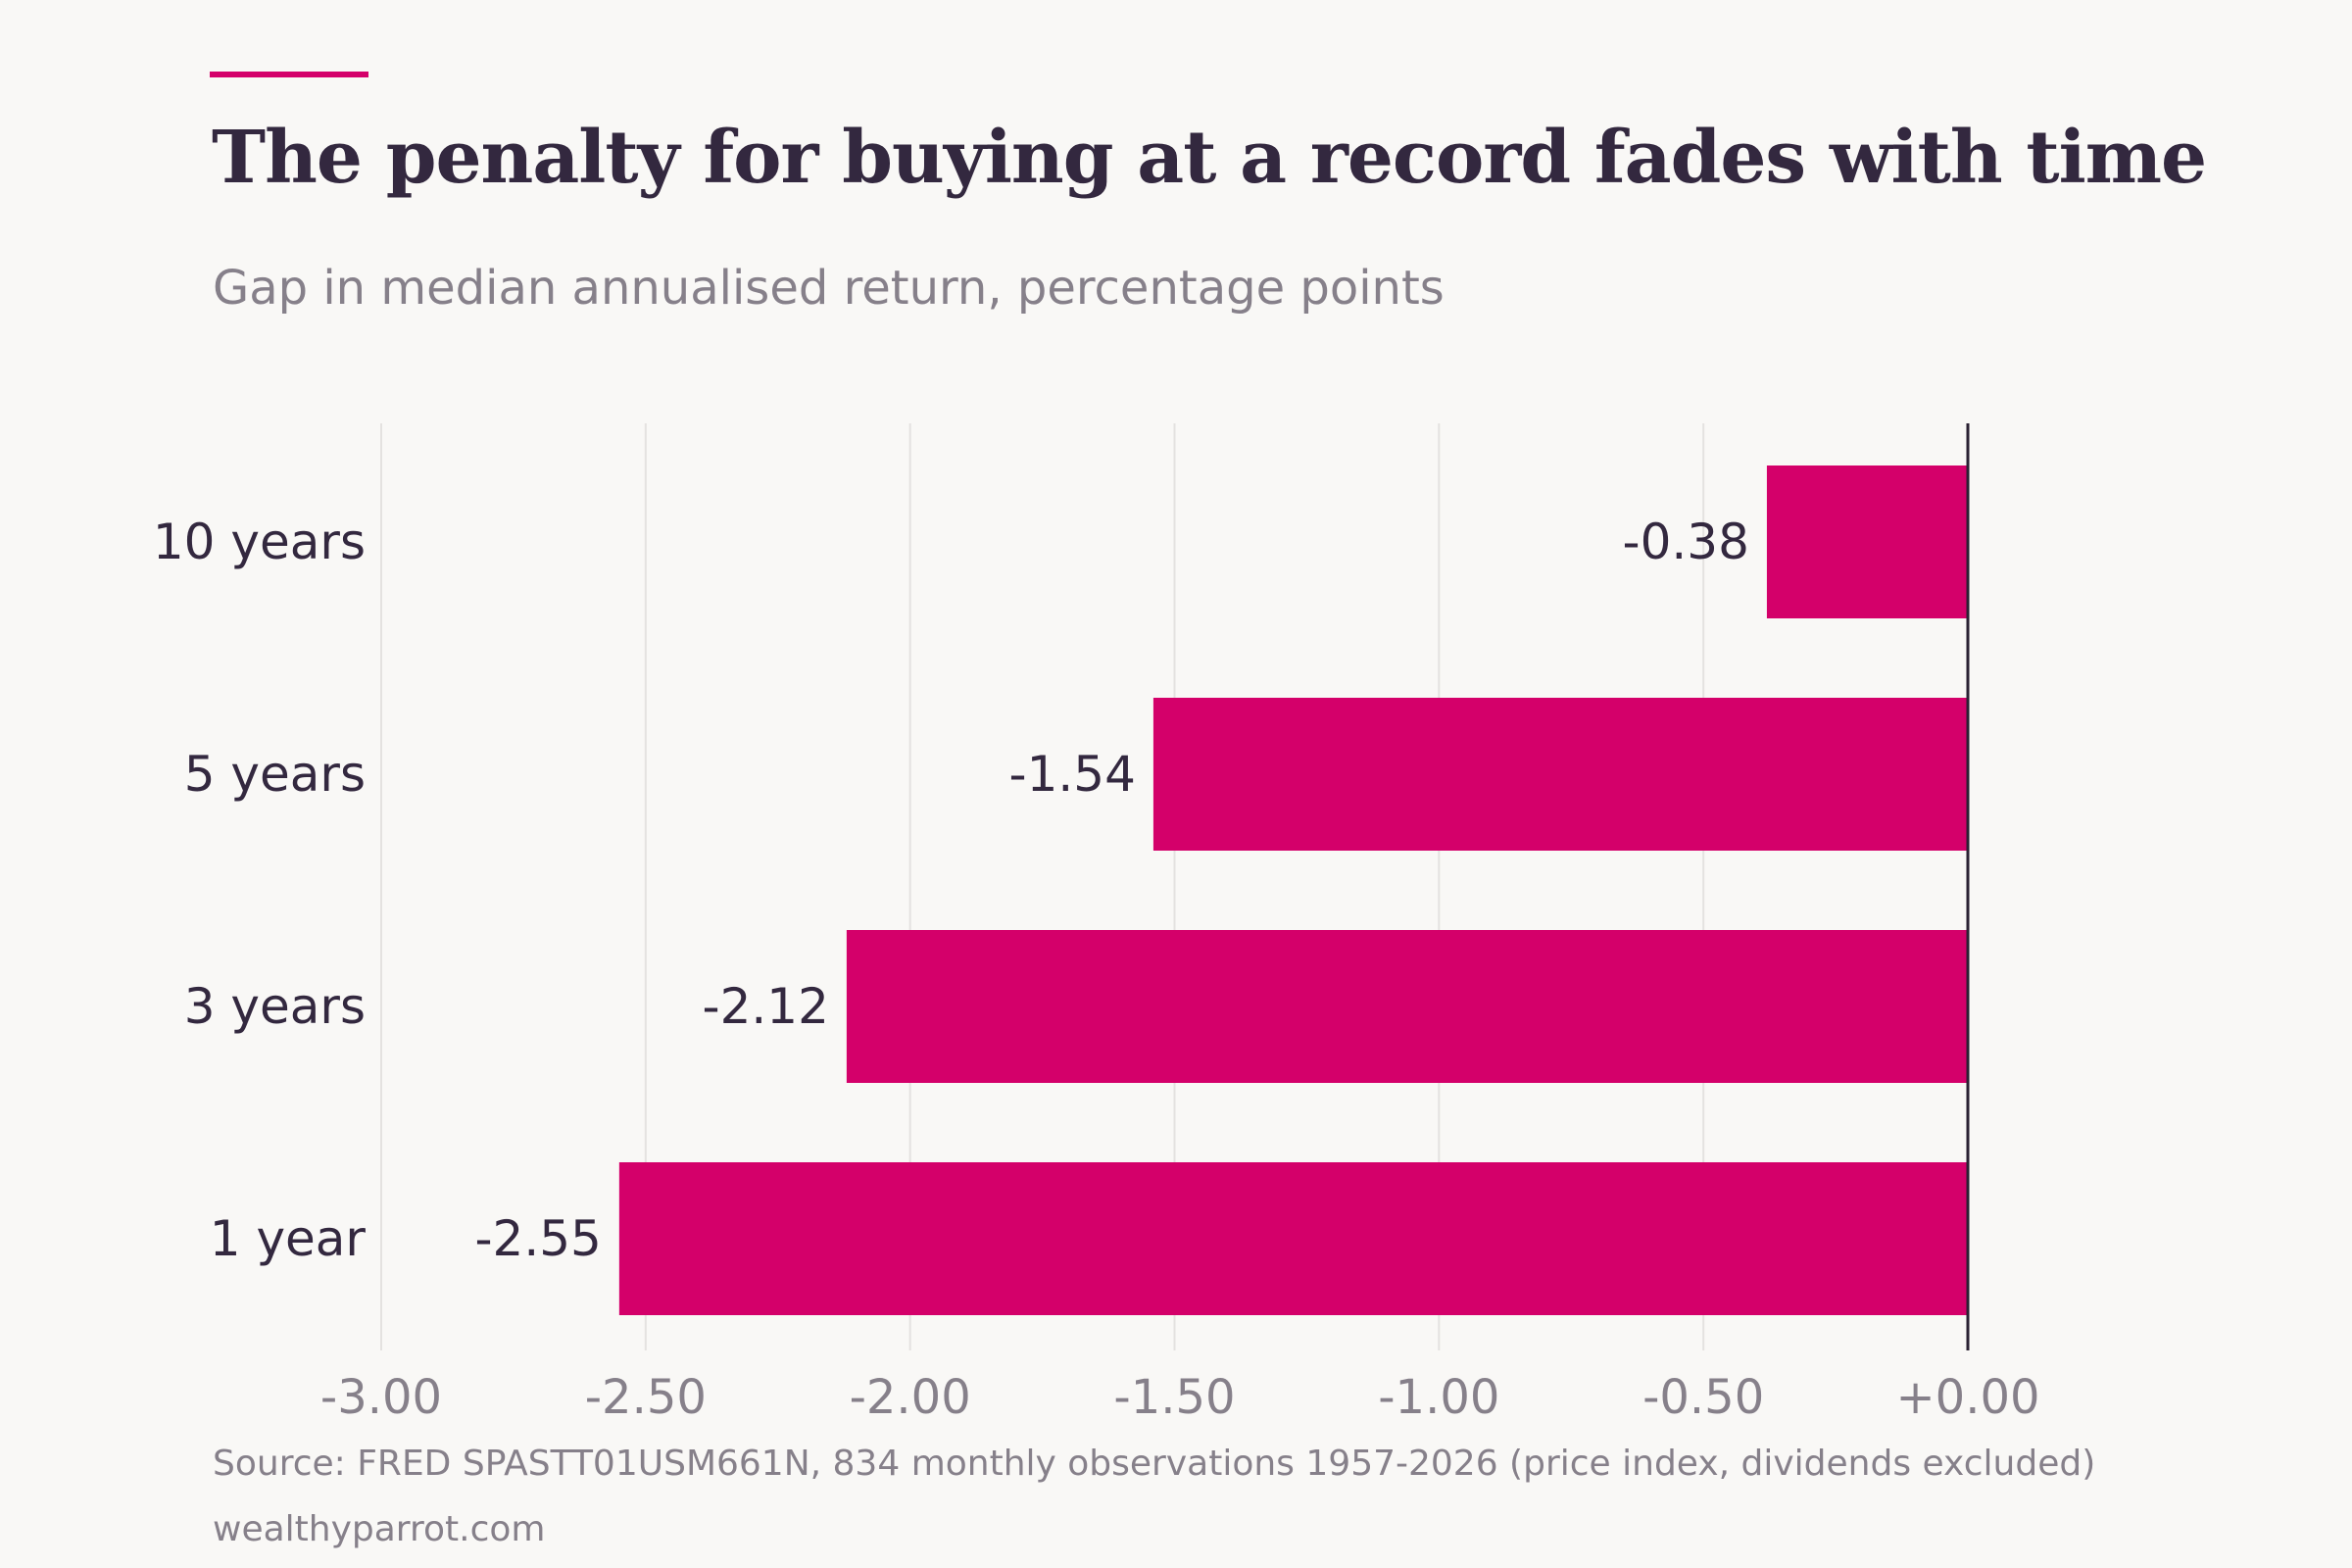 This screenshot has width=2352, height=1568. I want to click on category-label: 10 years, so click(259, 542).